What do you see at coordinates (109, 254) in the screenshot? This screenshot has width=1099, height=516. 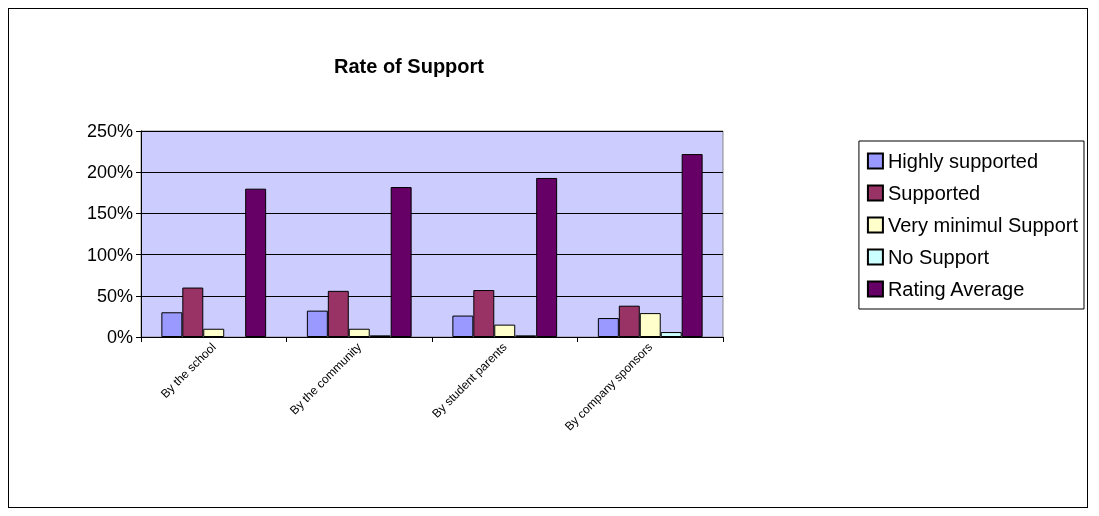 I see `y-tick-label: 100%` at bounding box center [109, 254].